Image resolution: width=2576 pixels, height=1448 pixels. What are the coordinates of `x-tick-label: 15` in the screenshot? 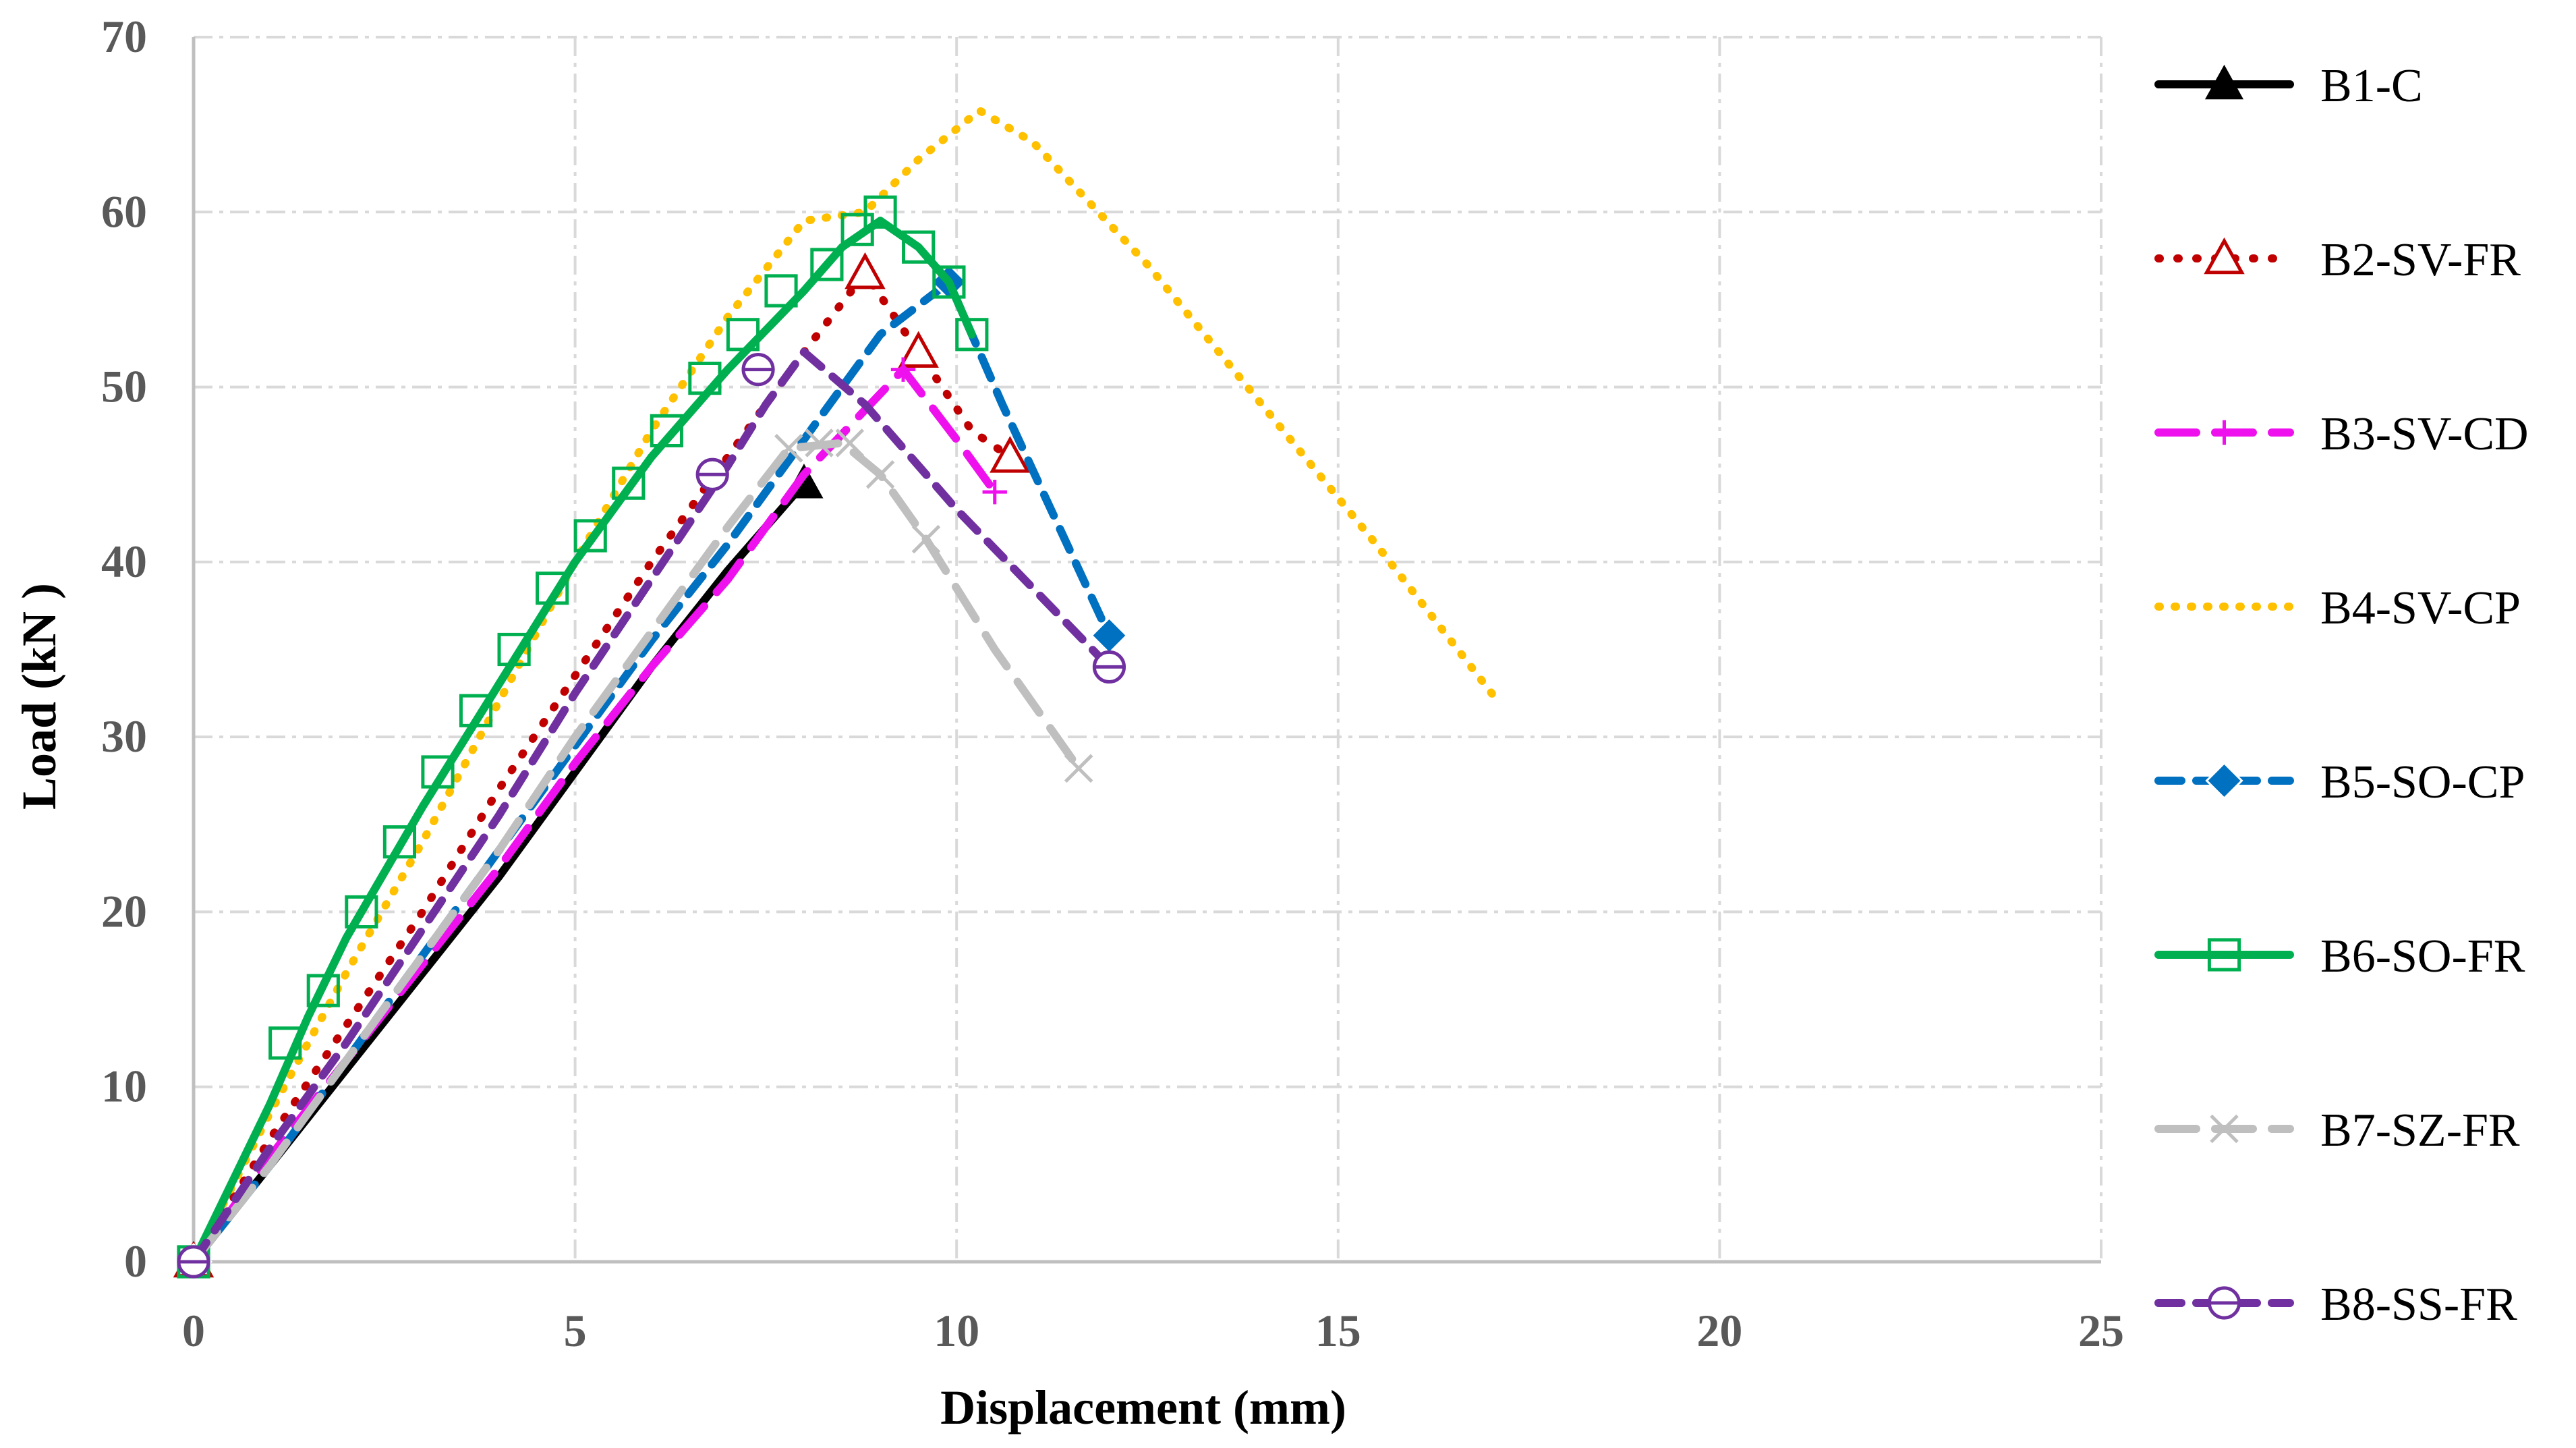 It's located at (1338, 1330).